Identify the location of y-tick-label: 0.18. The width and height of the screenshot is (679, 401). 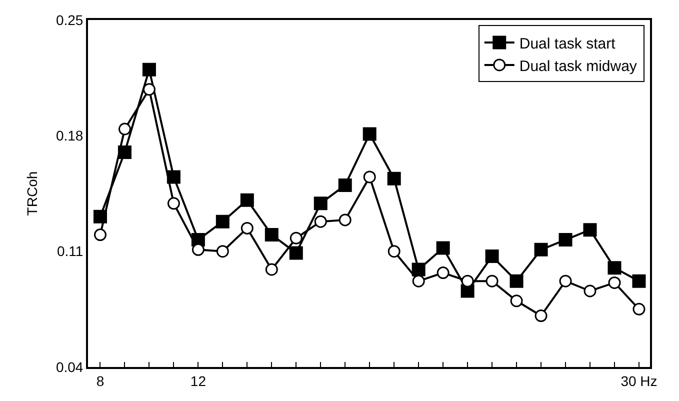
(70, 136).